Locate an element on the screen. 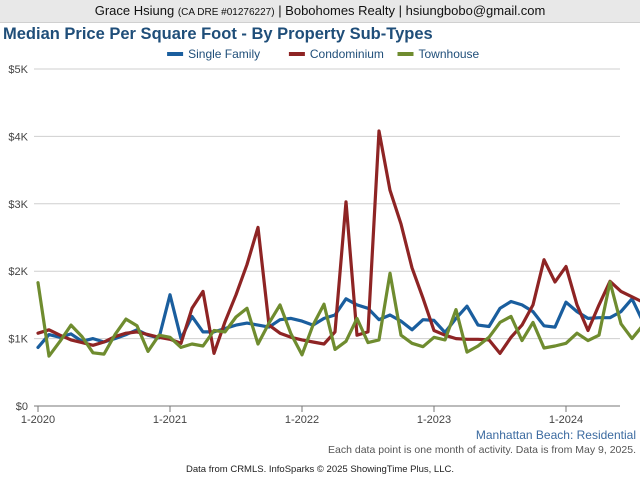 The image size is (640, 480). legend-label-2: Townhouse is located at coordinates (449, 54).